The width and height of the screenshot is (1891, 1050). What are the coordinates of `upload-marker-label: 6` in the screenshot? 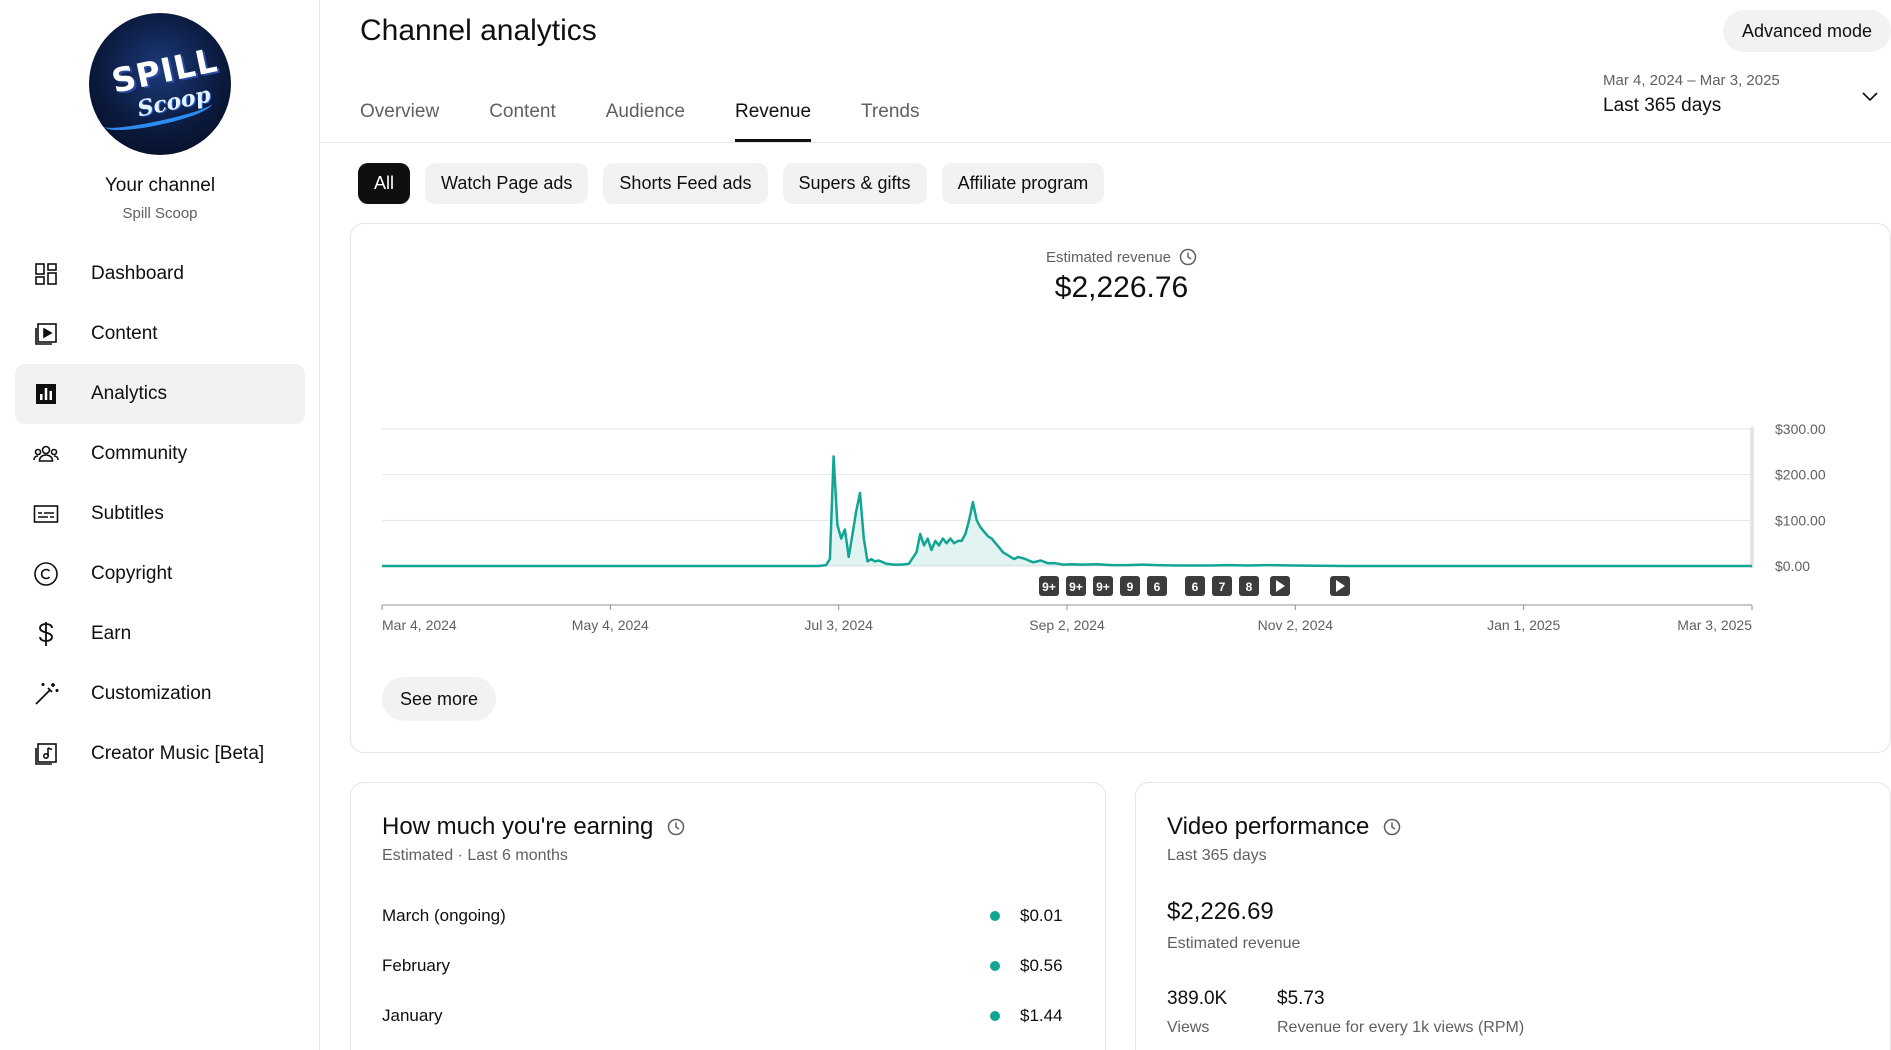 It's located at (1157, 587).